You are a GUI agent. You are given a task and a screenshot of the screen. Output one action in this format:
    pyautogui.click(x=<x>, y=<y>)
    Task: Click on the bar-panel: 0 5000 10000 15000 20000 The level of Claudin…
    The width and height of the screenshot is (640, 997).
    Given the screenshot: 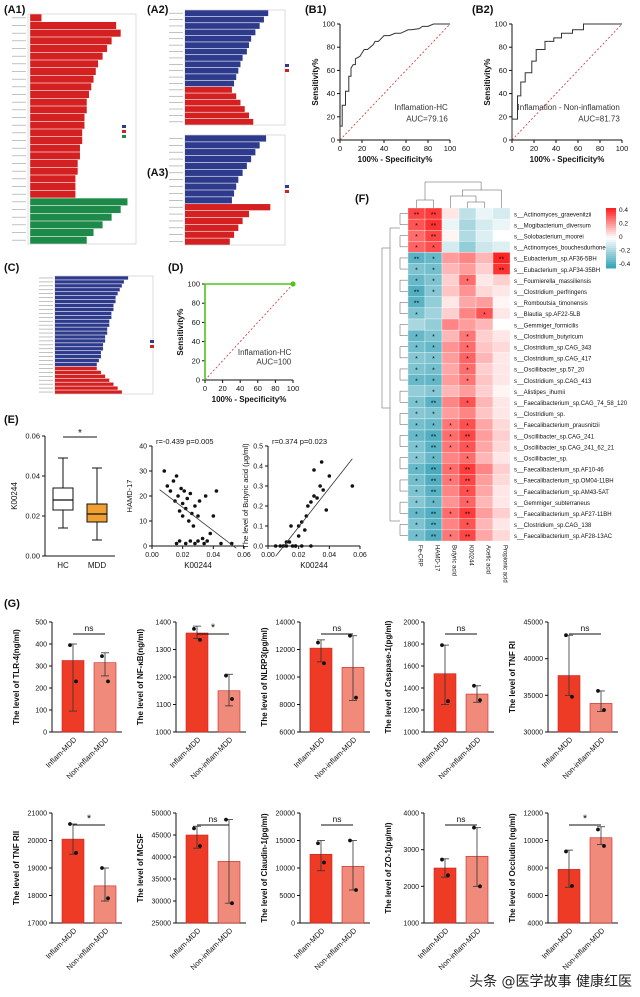 What is the action you would take?
    pyautogui.click(x=315, y=891)
    